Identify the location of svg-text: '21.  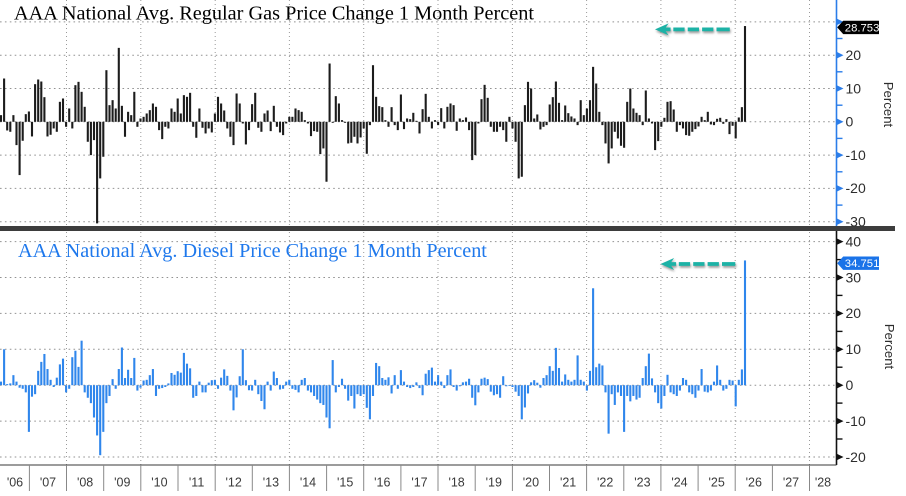
(568, 483).